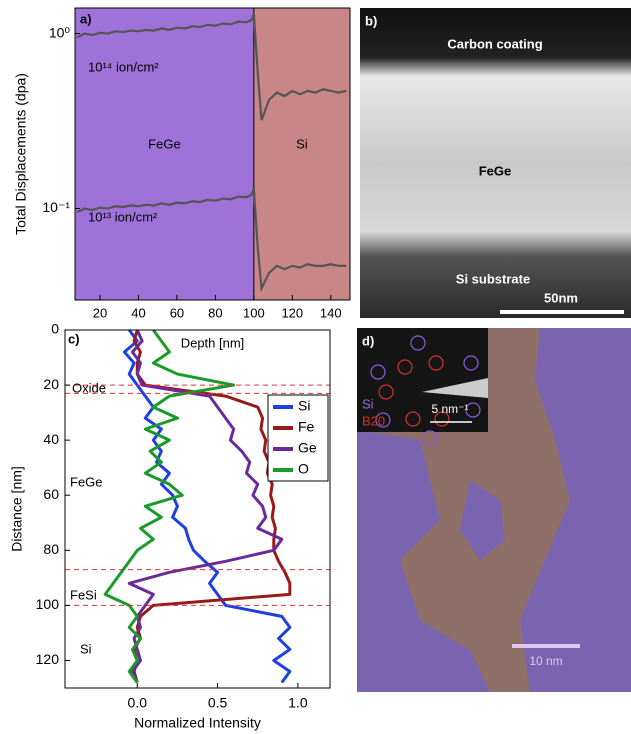 The width and height of the screenshot is (631, 734). I want to click on scale-bar-label: 50nm, so click(561, 297).